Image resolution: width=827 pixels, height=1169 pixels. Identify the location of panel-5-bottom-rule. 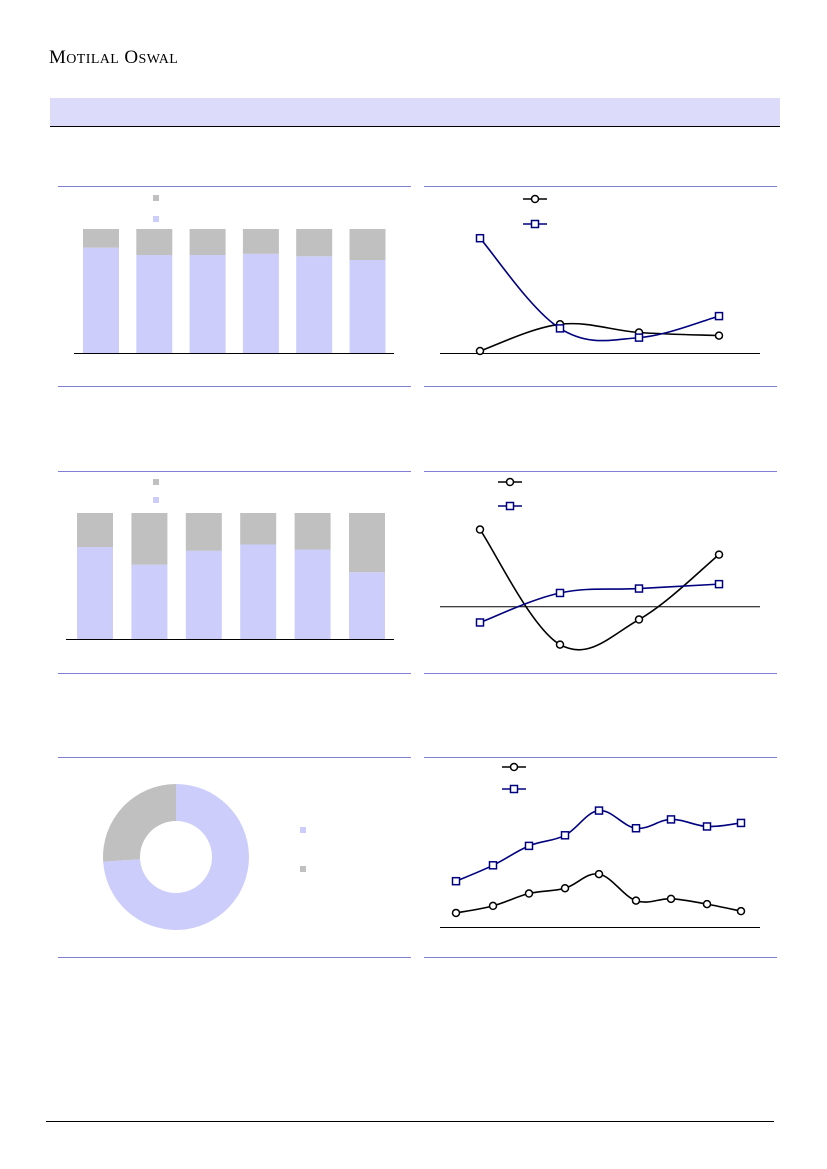
(234, 957).